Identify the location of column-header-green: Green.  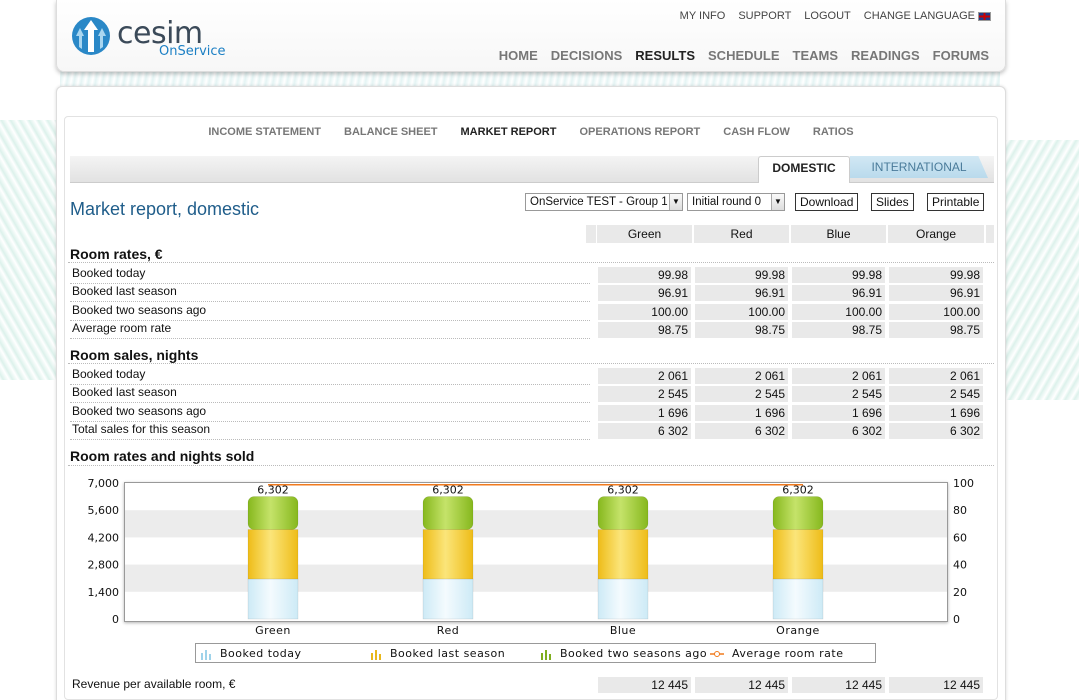
(644, 234).